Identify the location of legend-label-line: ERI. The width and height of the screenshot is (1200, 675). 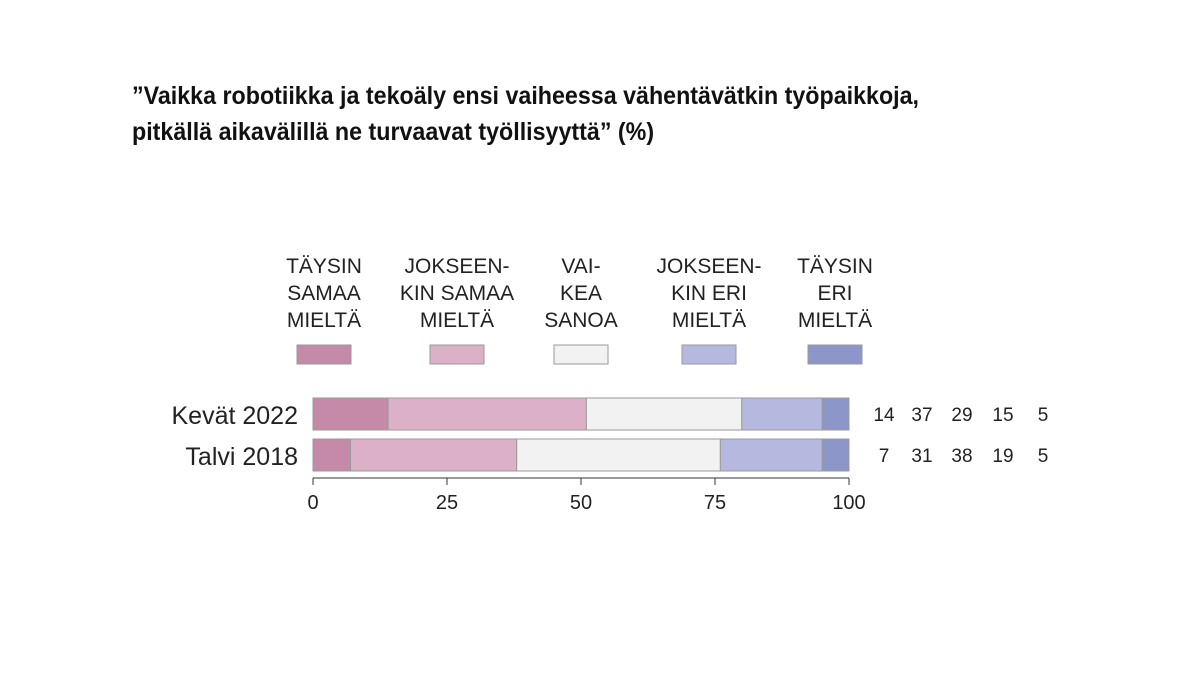
(834, 293).